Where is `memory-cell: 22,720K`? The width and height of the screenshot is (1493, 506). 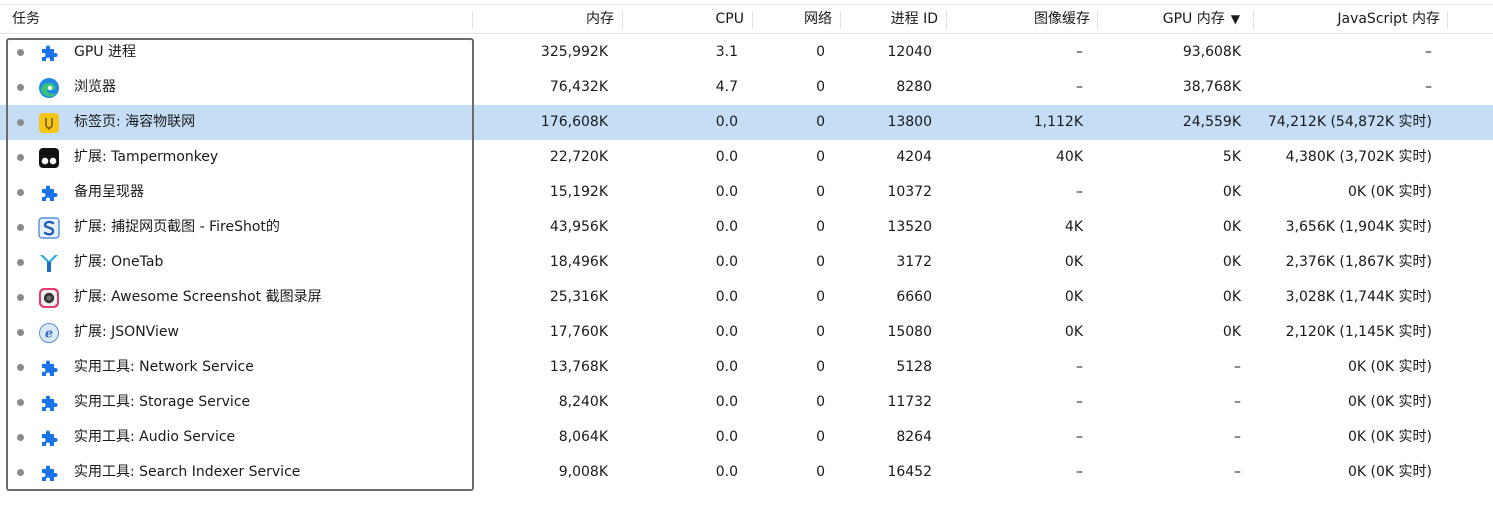 memory-cell: 22,720K is located at coordinates (578, 157).